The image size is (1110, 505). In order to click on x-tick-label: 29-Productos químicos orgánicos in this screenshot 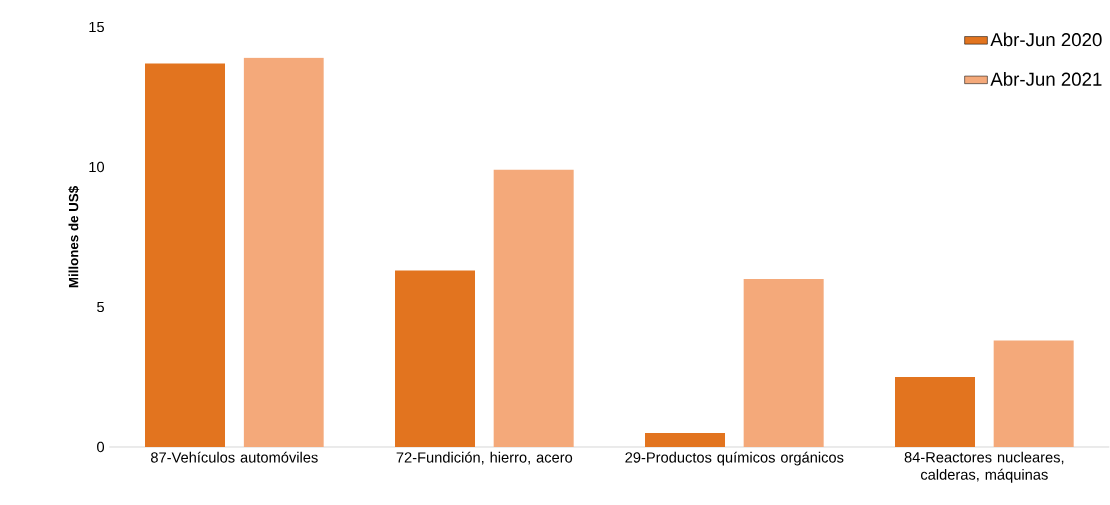, I will do `click(734, 458)`.